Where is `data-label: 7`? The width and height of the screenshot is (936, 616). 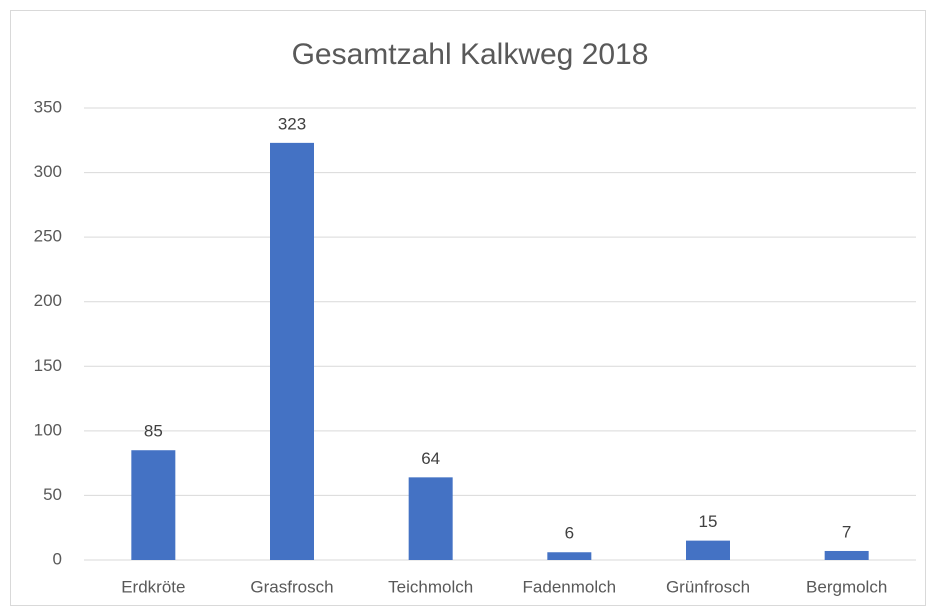
data-label: 7 is located at coordinates (846, 531).